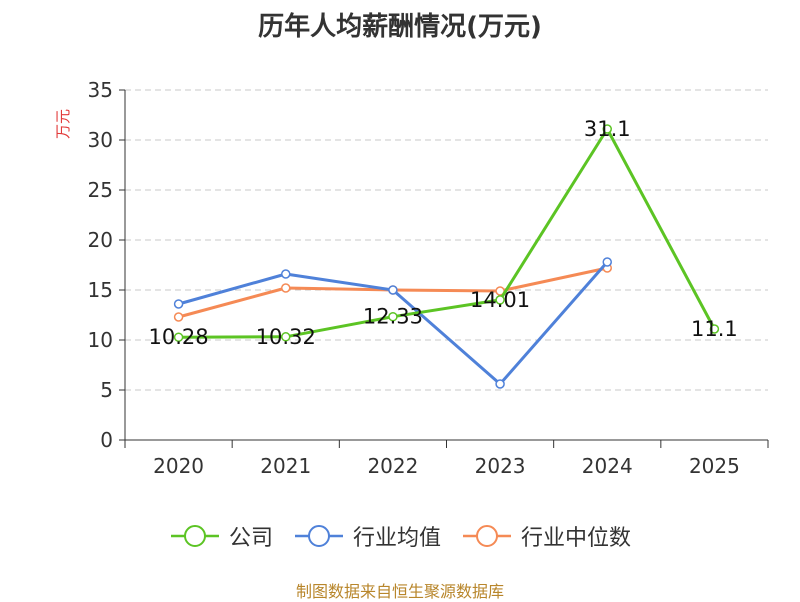 This screenshot has width=800, height=602. Describe the element at coordinates (106, 390) in the screenshot. I see `y-tick-label: 5` at that location.